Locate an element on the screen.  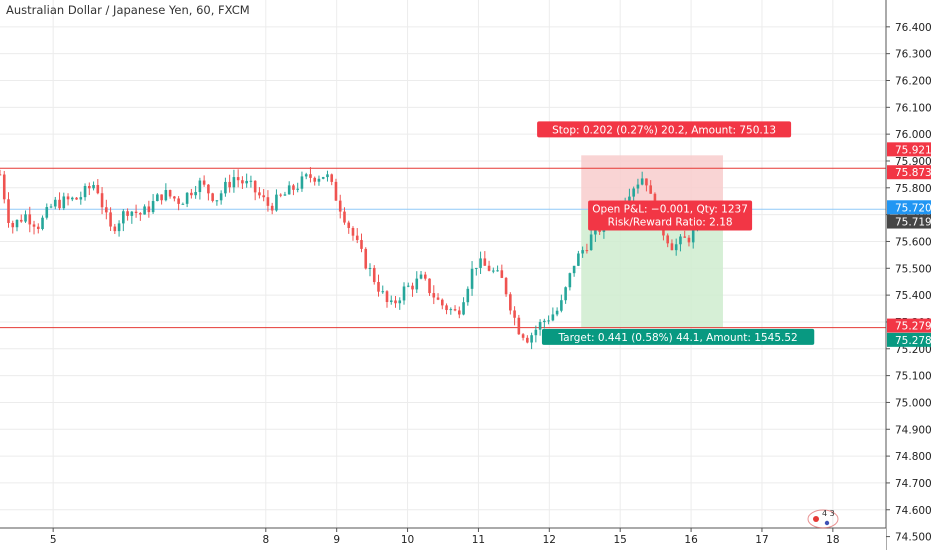
y-tick-label: 75.000 is located at coordinates (913, 403).